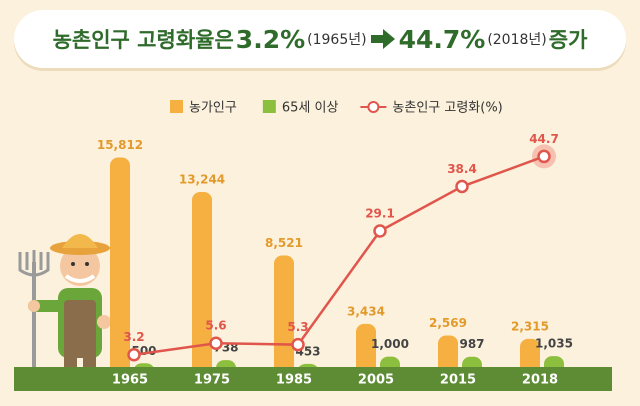 The height and width of the screenshot is (406, 640). Describe the element at coordinates (202, 180) in the screenshot. I see `value-label: 13,244` at that location.